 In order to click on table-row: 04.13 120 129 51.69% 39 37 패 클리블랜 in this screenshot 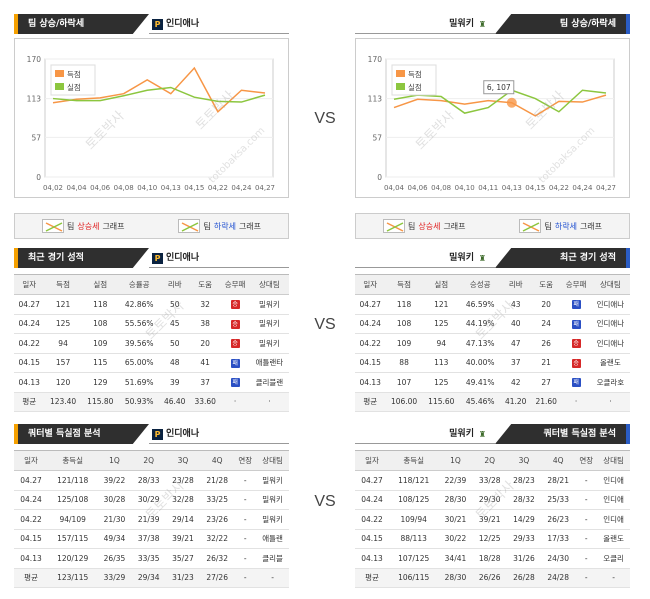, I will do `click(151, 382)`.